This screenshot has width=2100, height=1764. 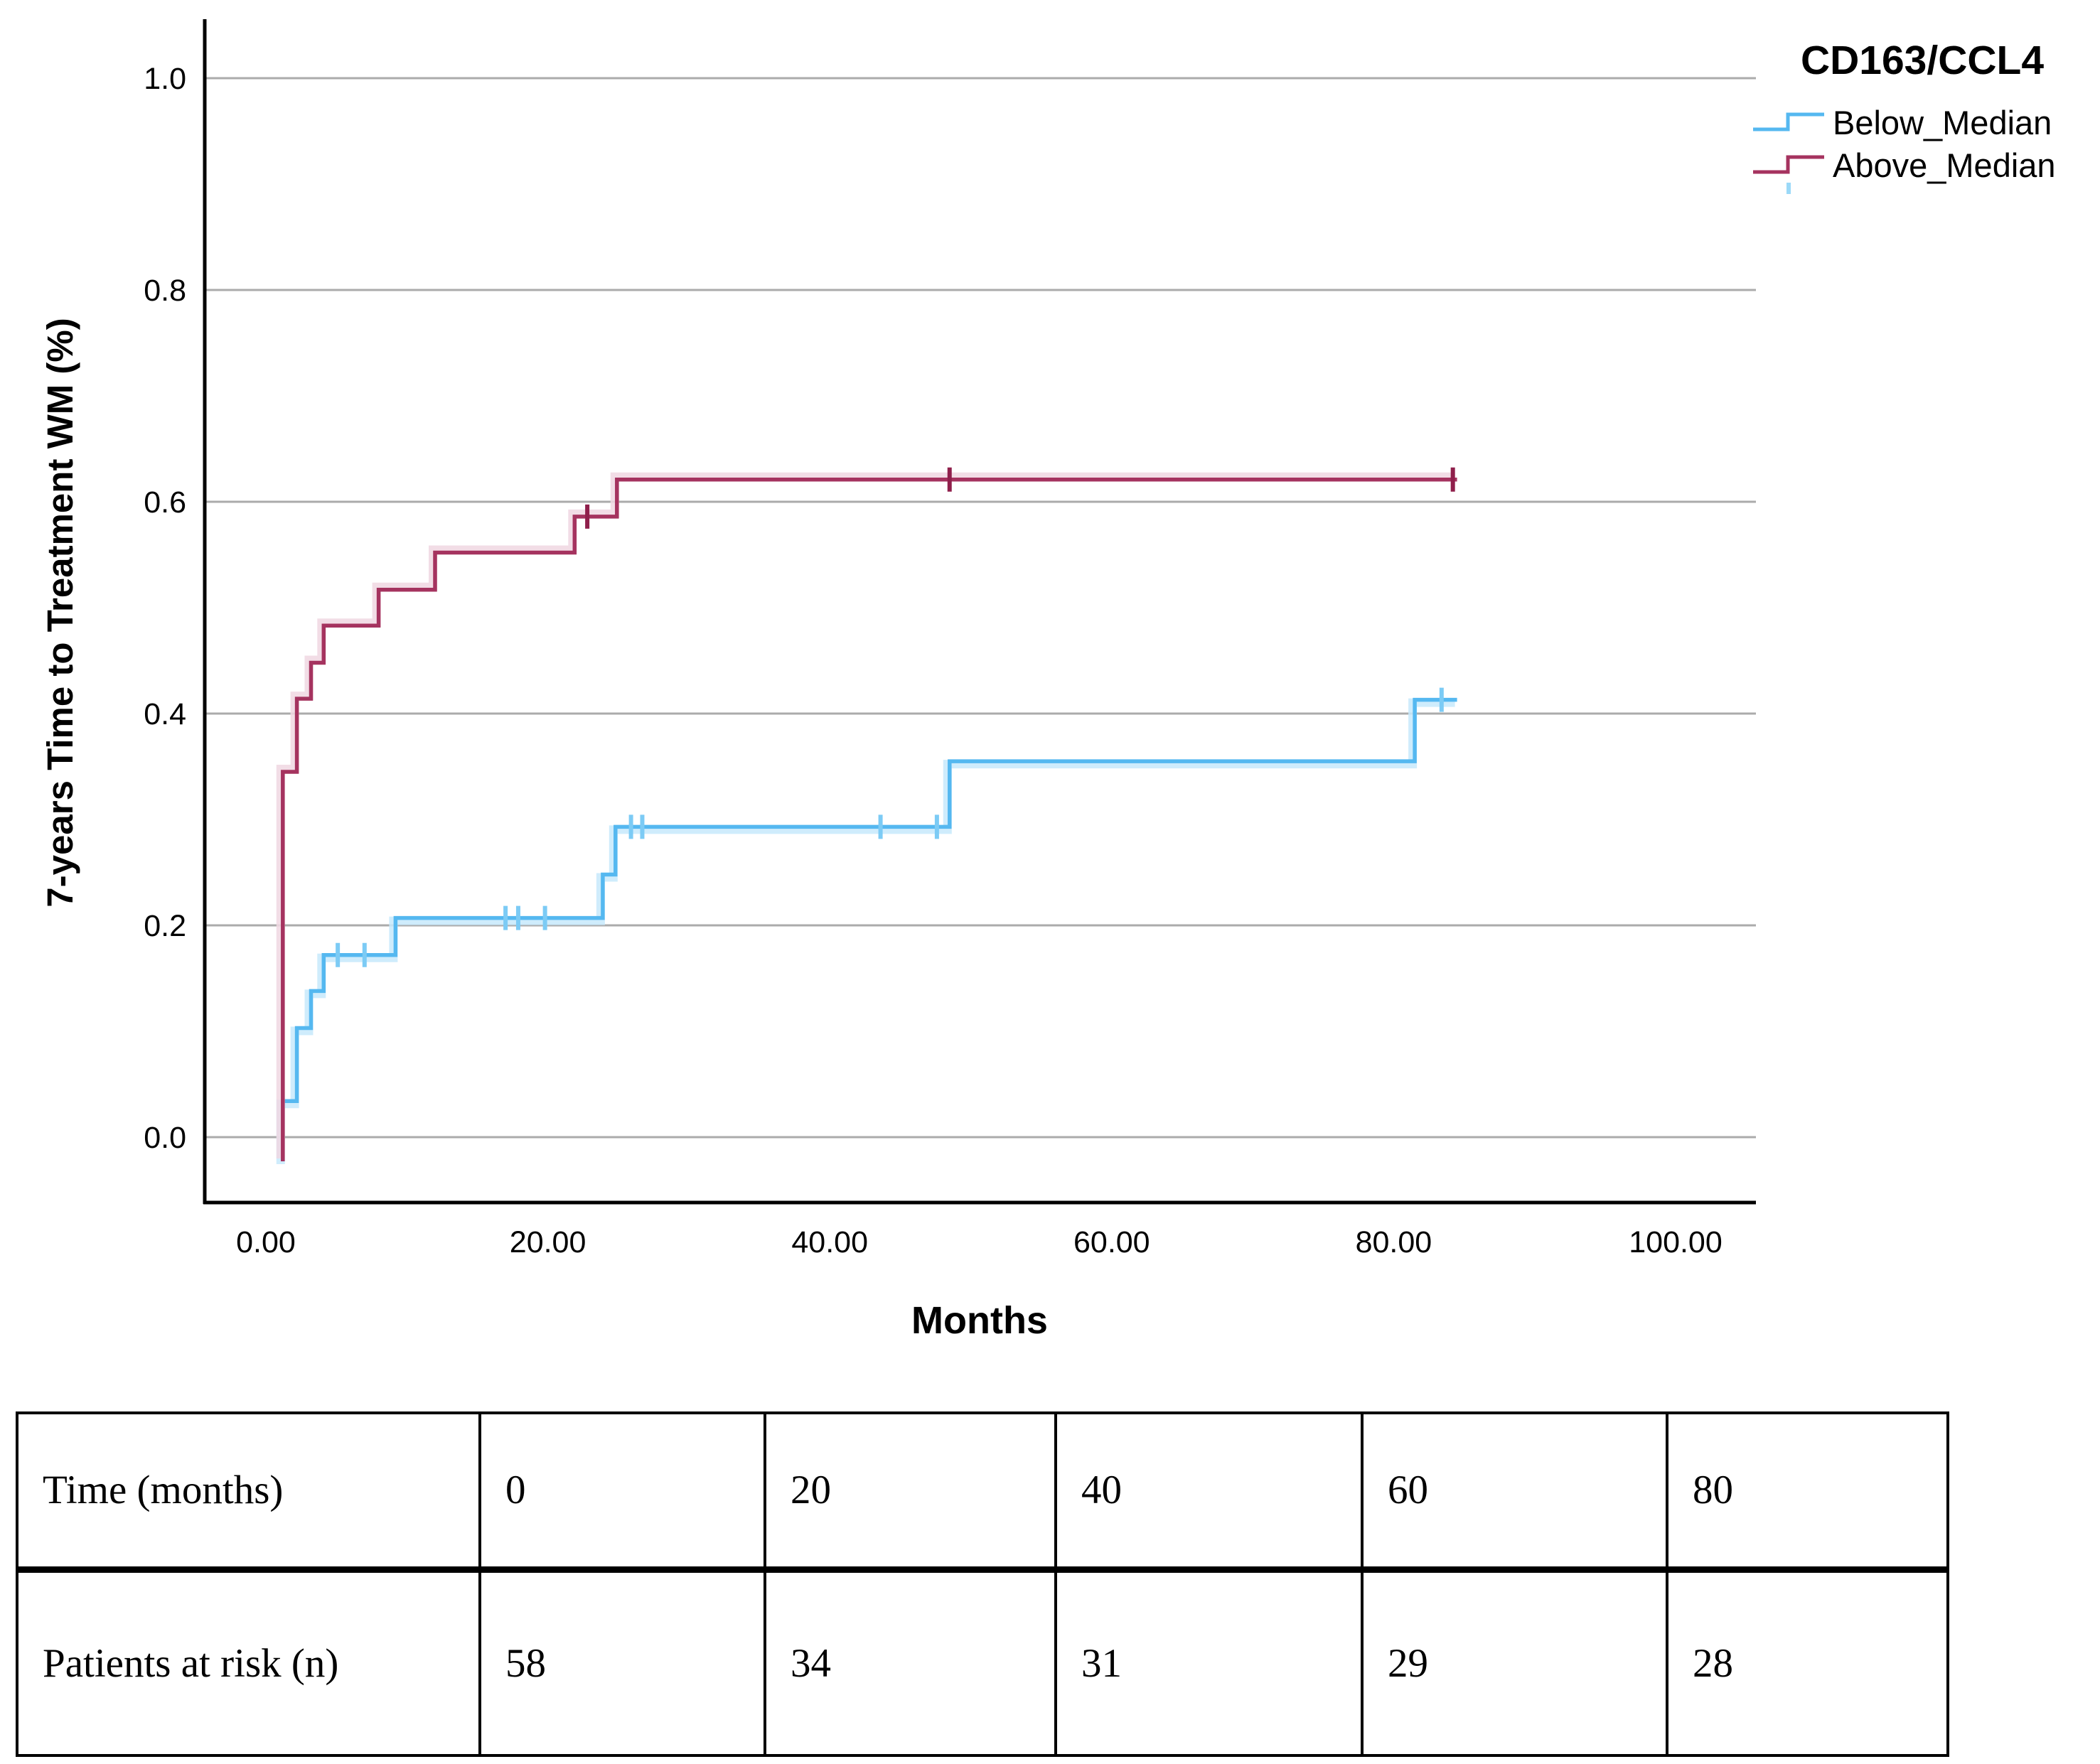 What do you see at coordinates (910, 1662) in the screenshot?
I see `risk-cell: 34` at bounding box center [910, 1662].